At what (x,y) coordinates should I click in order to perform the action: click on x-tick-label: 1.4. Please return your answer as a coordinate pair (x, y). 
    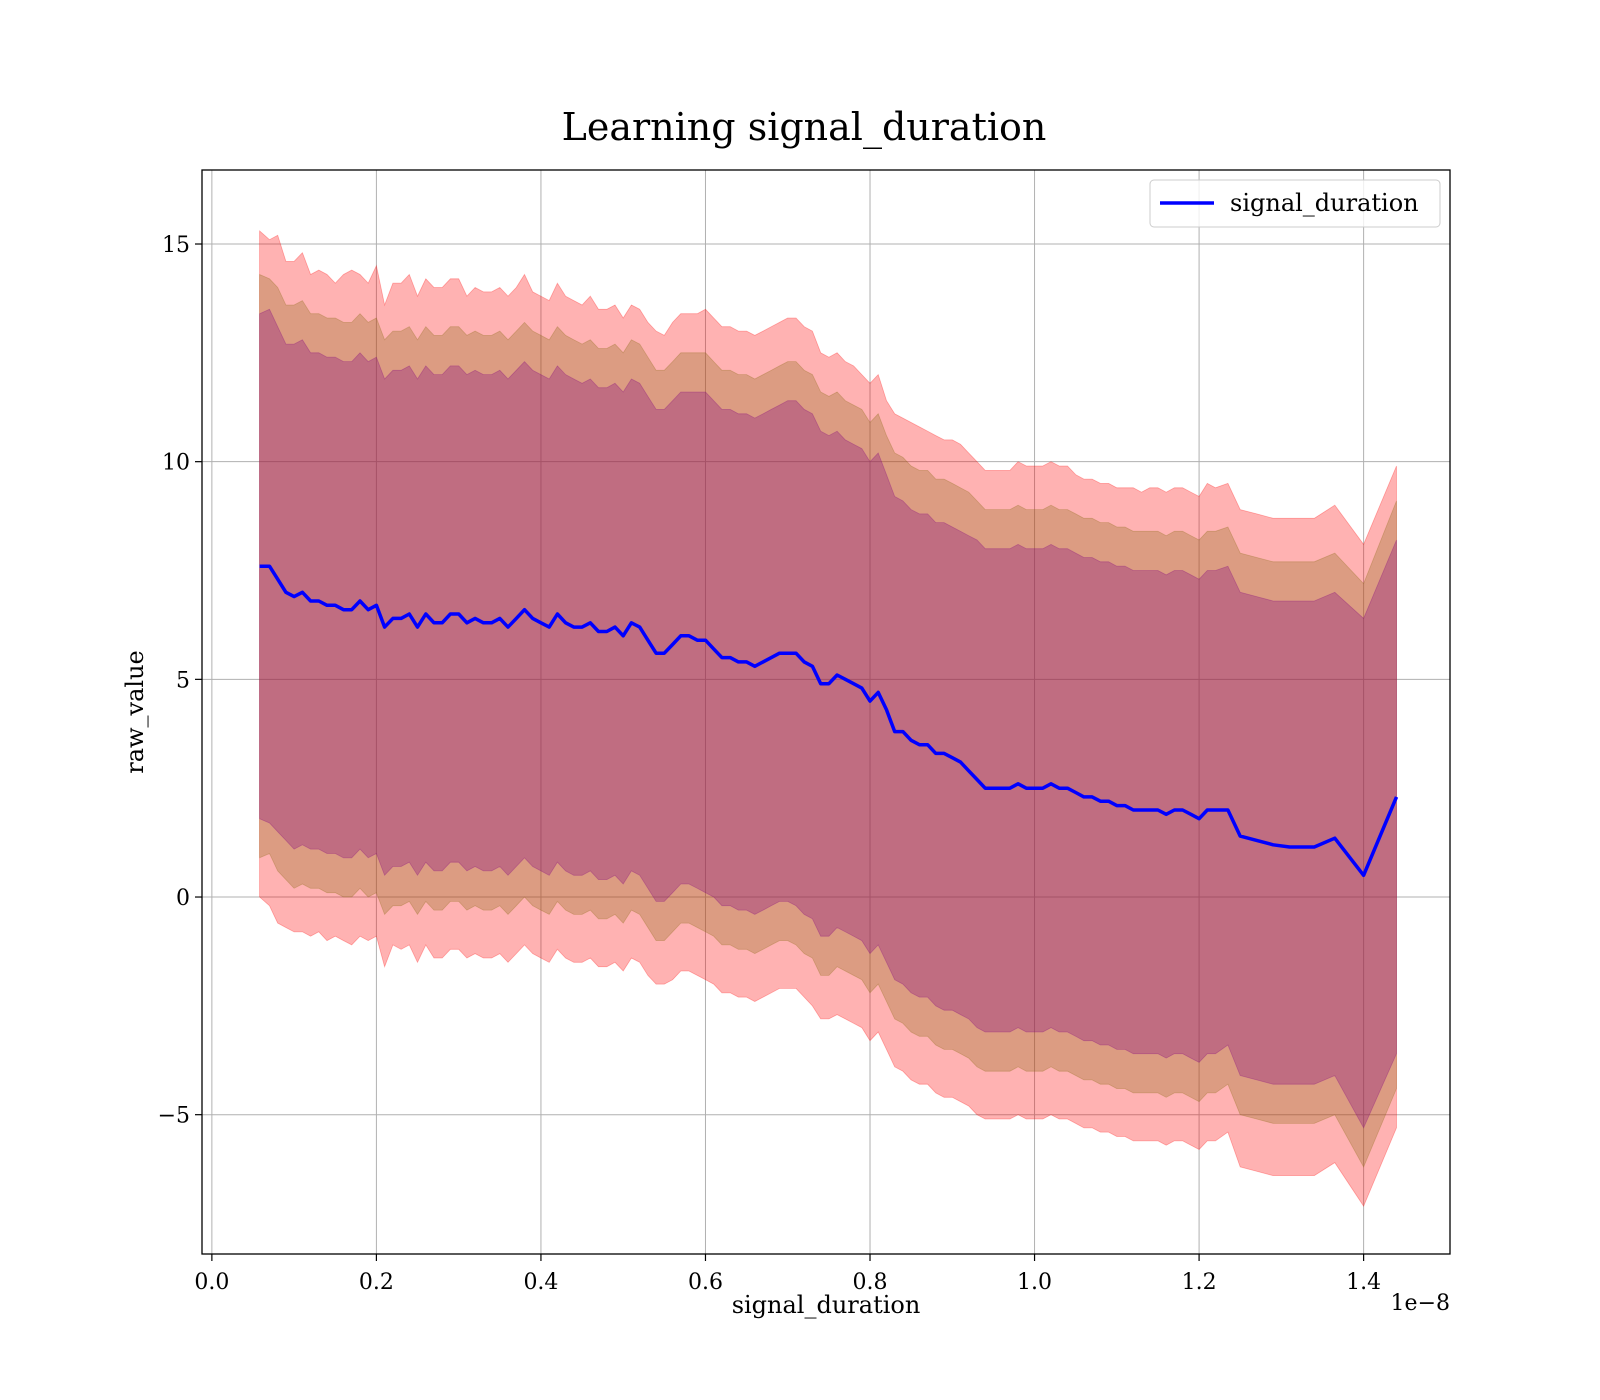
    Looking at the image, I should click on (1363, 1282).